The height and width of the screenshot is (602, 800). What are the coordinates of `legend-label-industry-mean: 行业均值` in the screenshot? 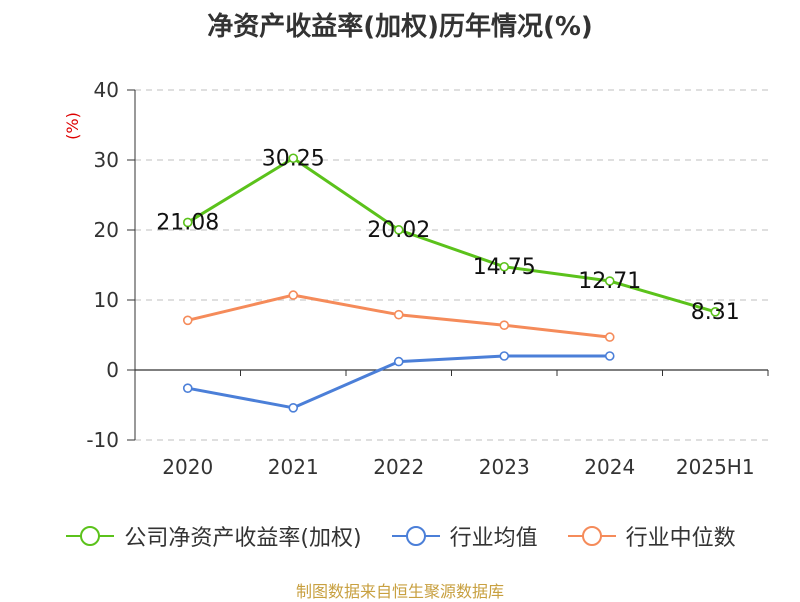 It's located at (493, 538).